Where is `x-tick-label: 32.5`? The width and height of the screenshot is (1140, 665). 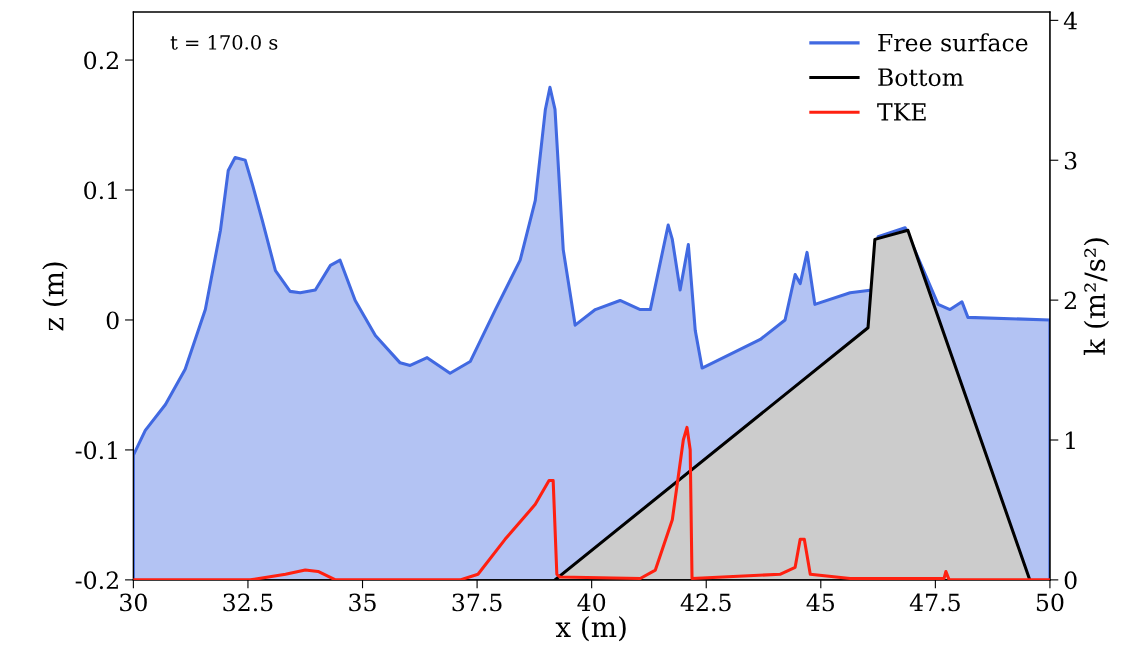 x-tick-label: 32.5 is located at coordinates (248, 602).